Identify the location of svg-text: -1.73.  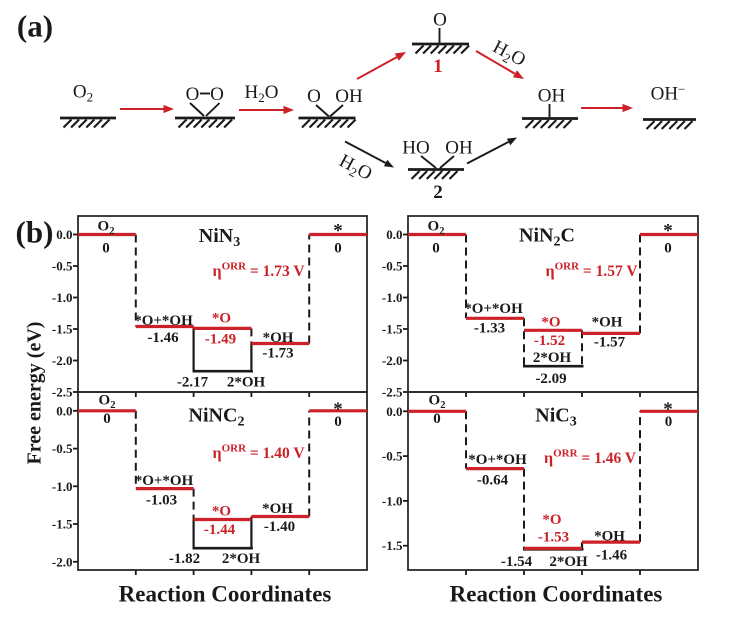
(277, 354).